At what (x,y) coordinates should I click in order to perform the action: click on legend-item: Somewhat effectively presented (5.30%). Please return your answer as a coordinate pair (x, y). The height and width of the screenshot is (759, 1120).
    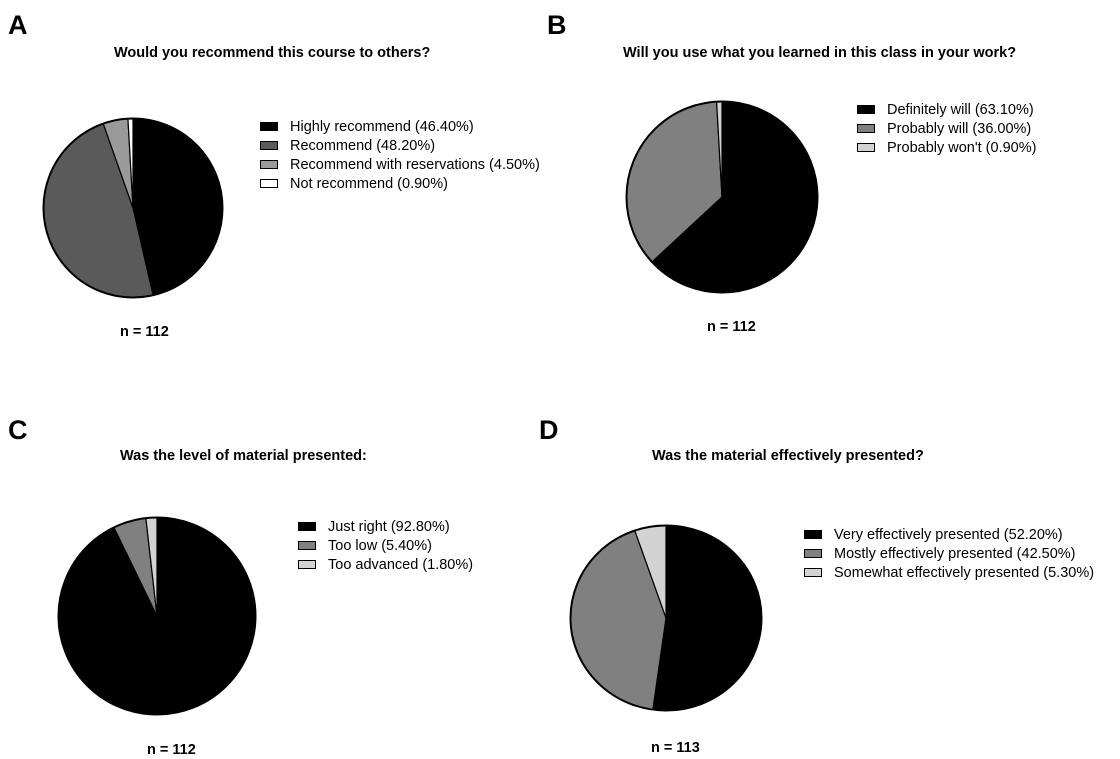
    Looking at the image, I should click on (949, 572).